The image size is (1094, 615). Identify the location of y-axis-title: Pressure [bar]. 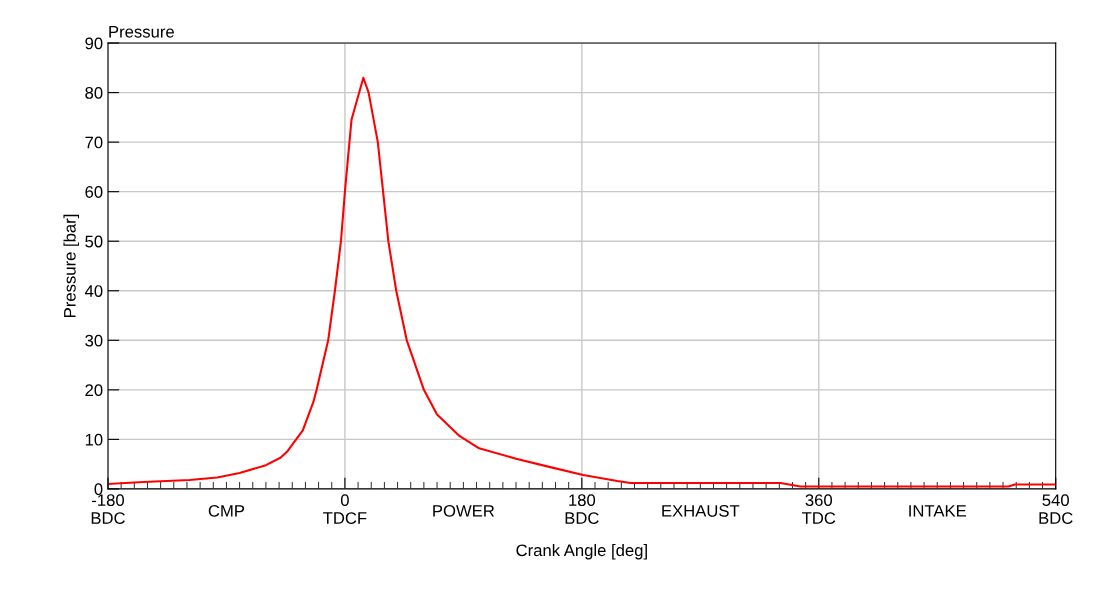
(71, 265).